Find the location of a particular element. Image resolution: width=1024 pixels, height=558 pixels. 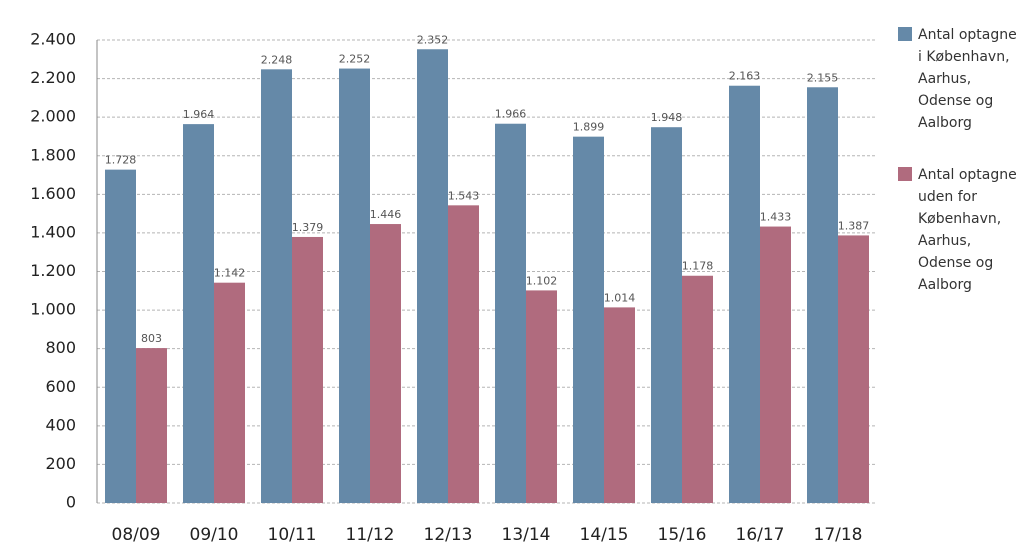

y-tick-label: 400 is located at coordinates (60, 424).